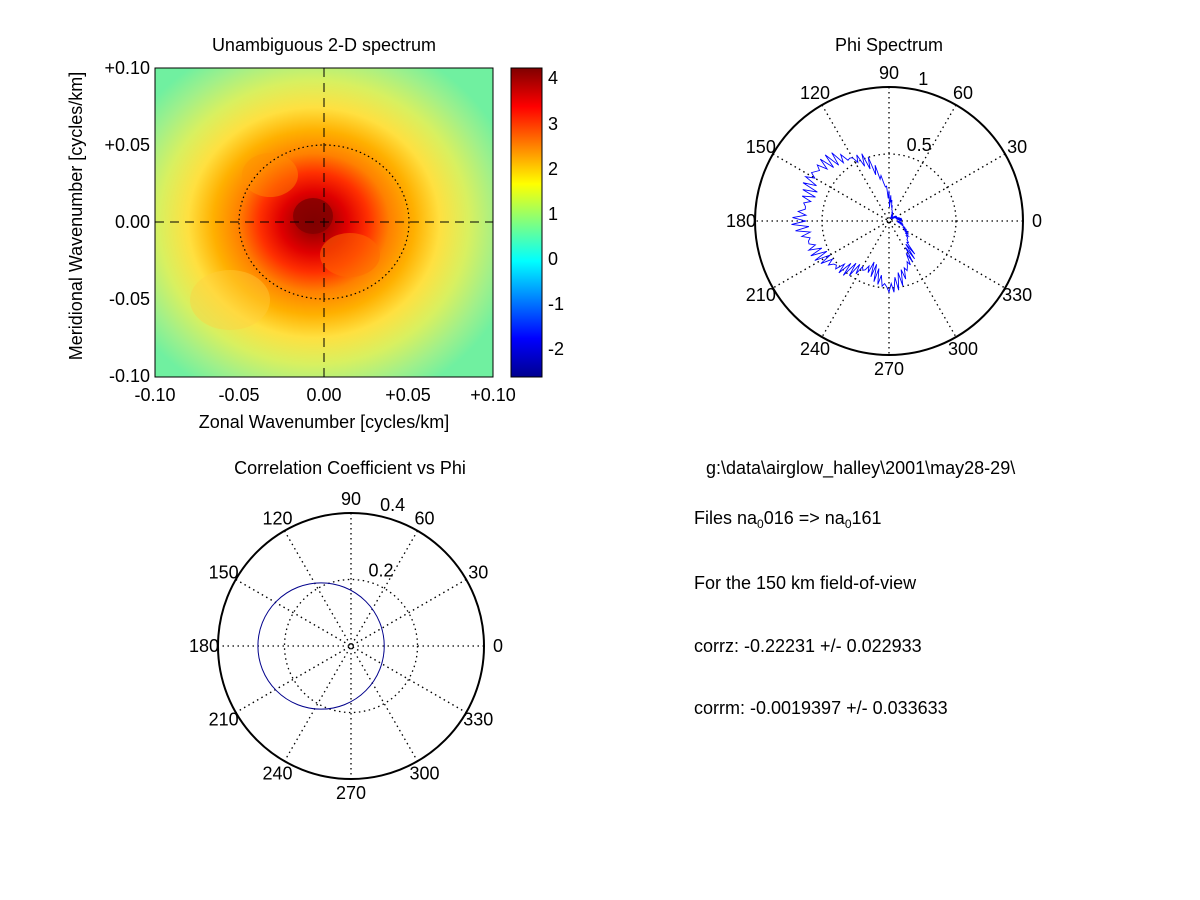 The height and width of the screenshot is (900, 1200). What do you see at coordinates (76, 216) in the screenshot?
I see `heatmap-y-axis-label: Meridional Wavenumber [cycles/km]` at bounding box center [76, 216].